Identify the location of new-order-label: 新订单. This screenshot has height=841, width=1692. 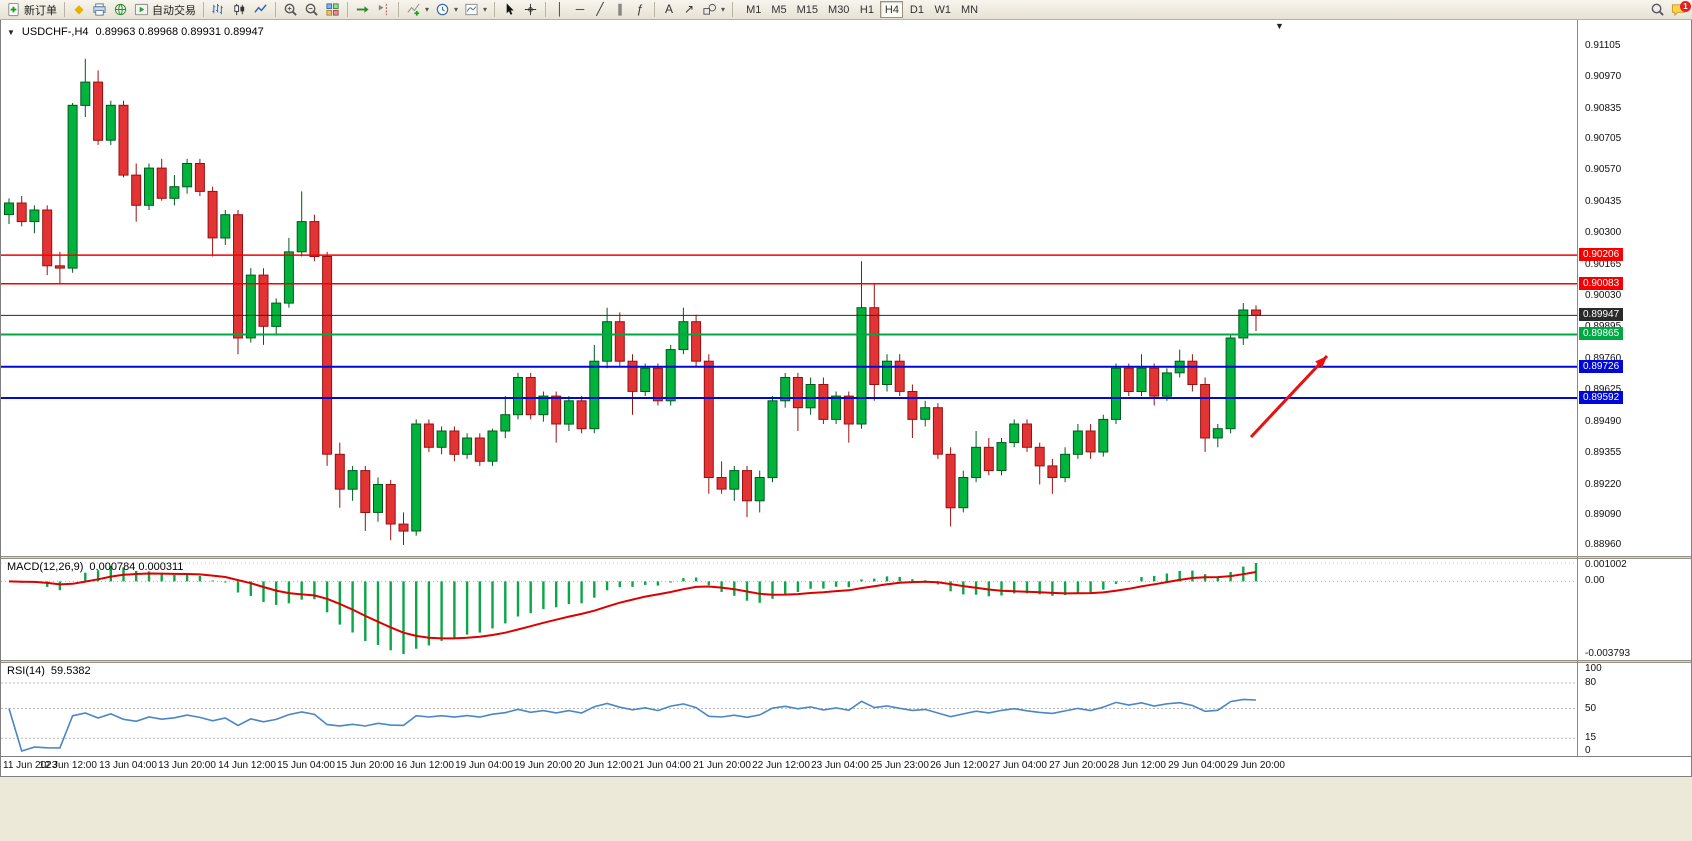
(40, 10).